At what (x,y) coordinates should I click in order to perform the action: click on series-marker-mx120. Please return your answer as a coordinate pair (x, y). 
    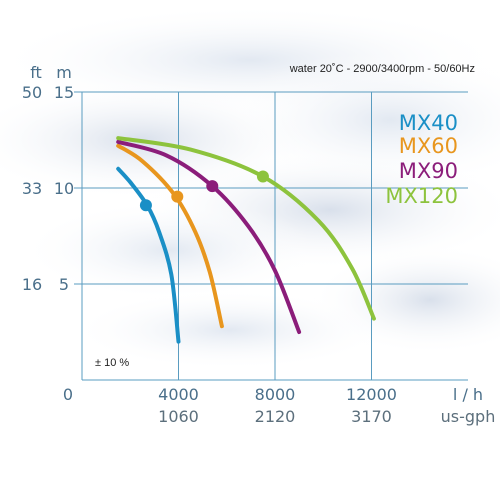
    Looking at the image, I should click on (262, 176).